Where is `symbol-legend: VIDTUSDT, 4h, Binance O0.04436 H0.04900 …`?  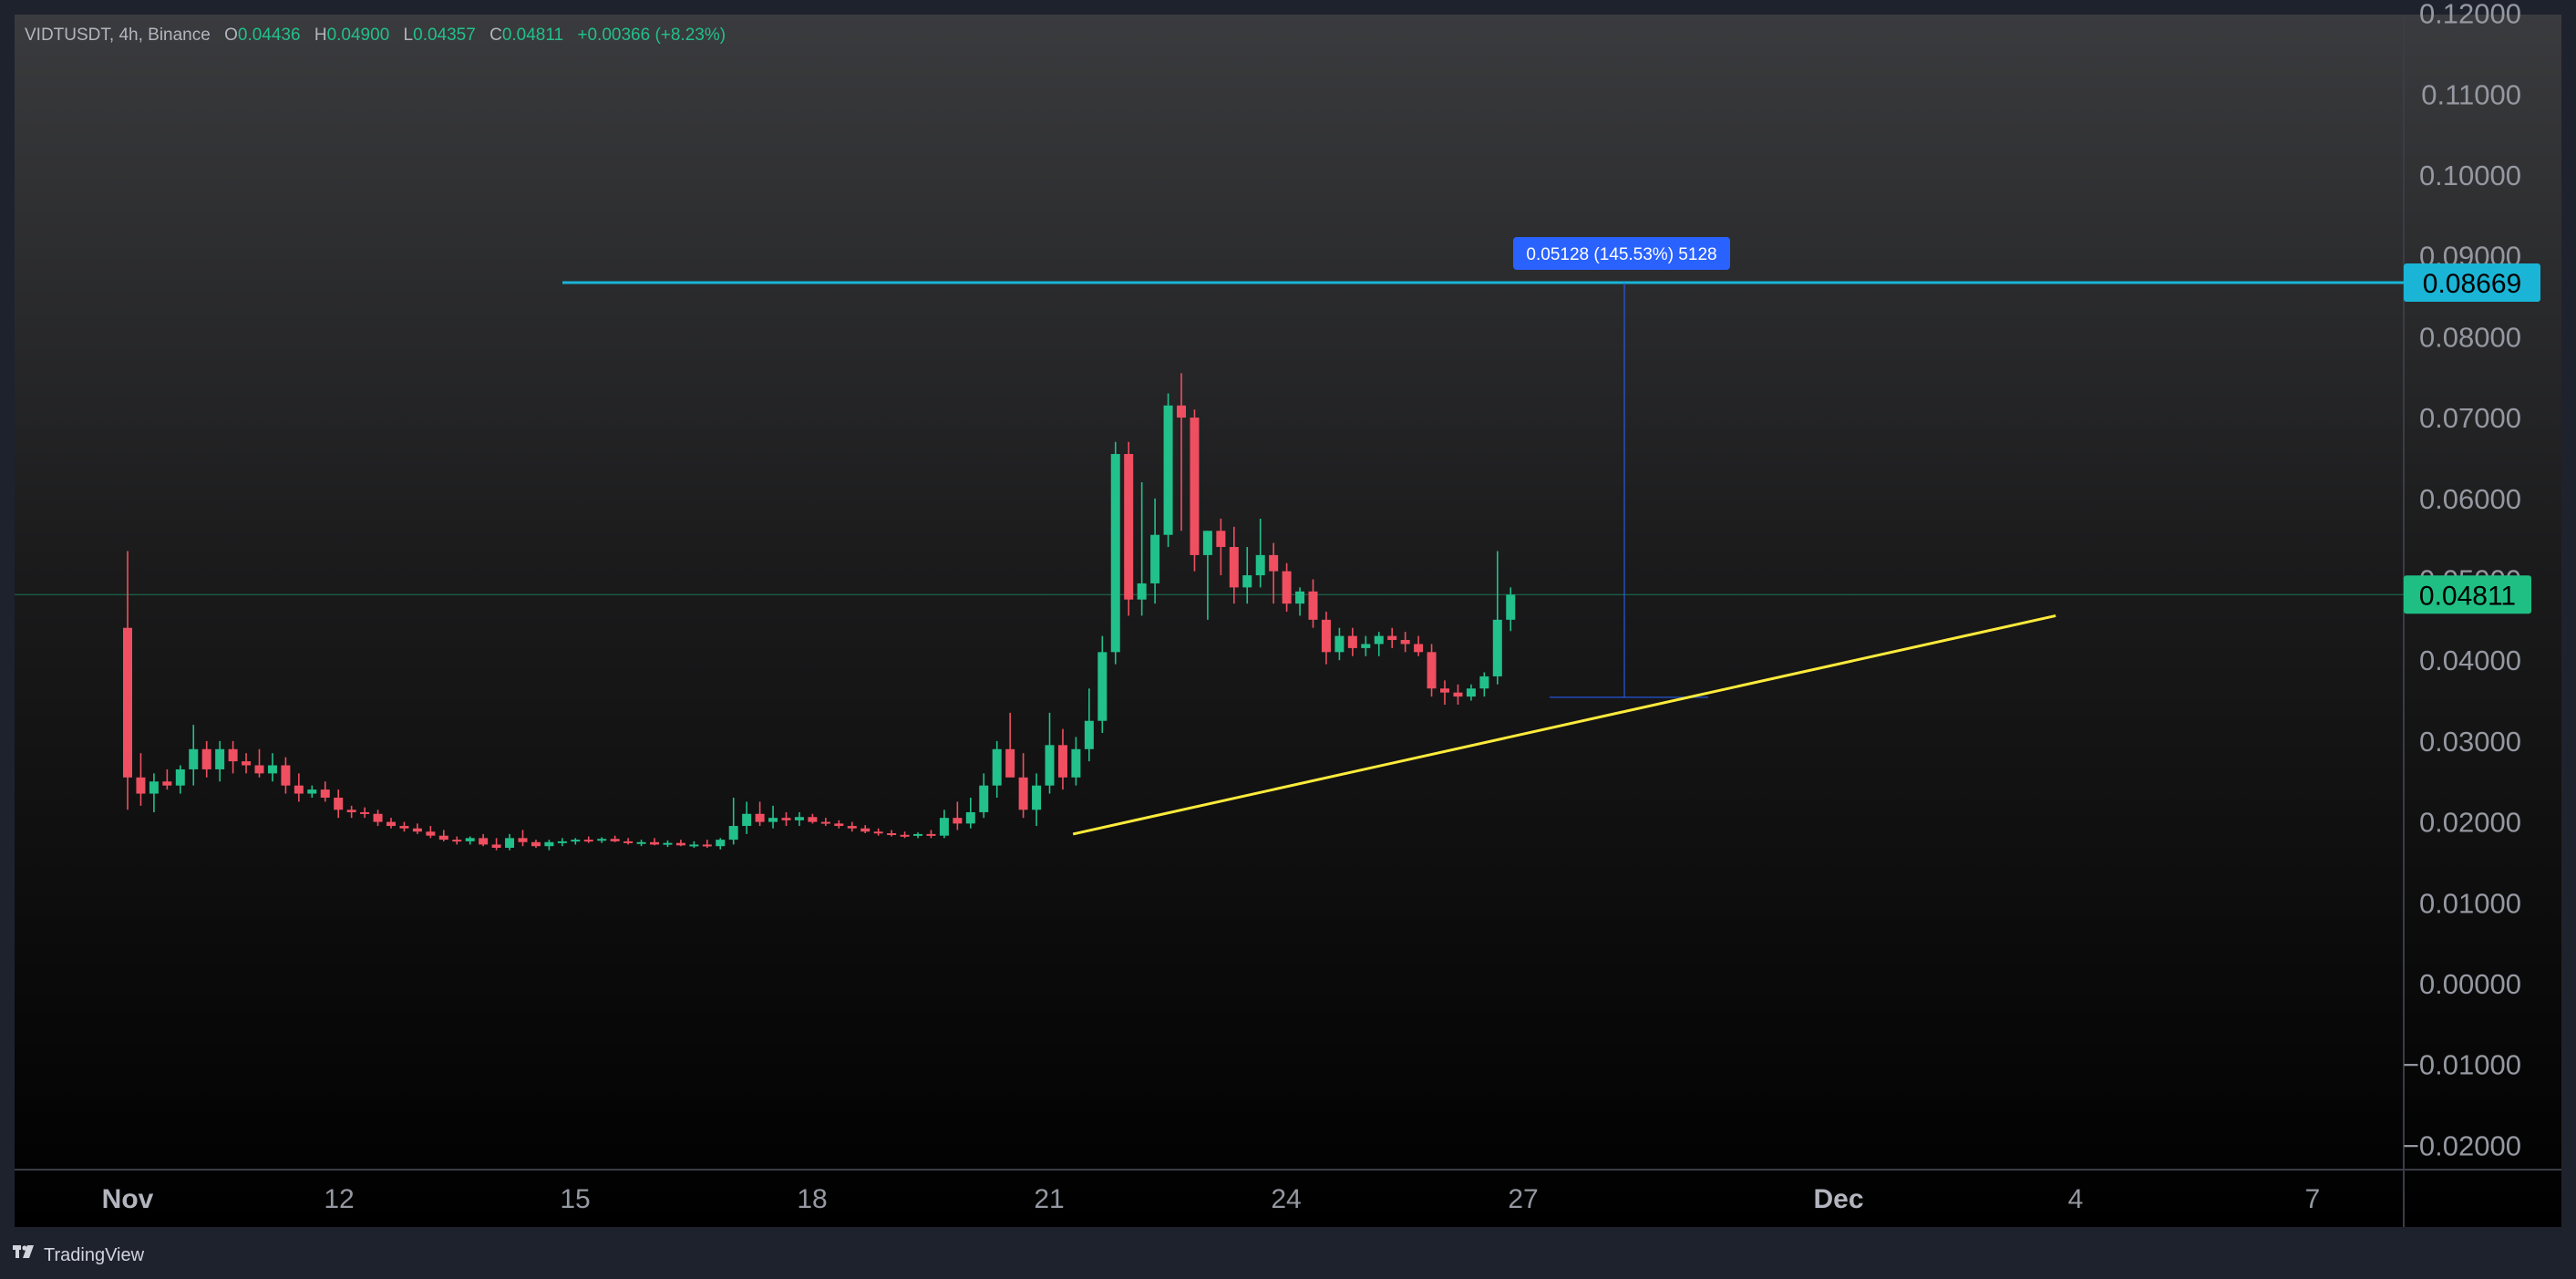
symbol-legend: VIDTUSDT, 4h, Binance O0.04436 H0.04900 … is located at coordinates (375, 36).